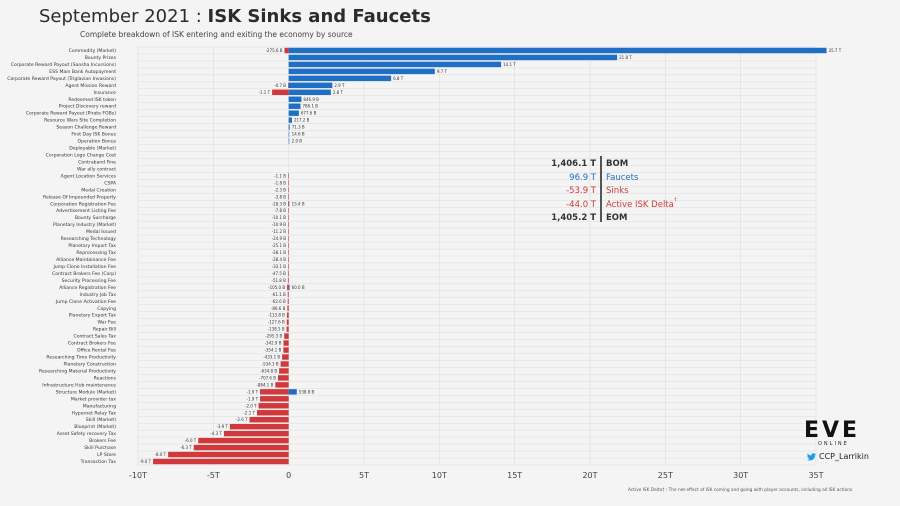  Describe the element at coordinates (273, 343) in the screenshot. I see `sink-value-label: -342.9 B` at that location.